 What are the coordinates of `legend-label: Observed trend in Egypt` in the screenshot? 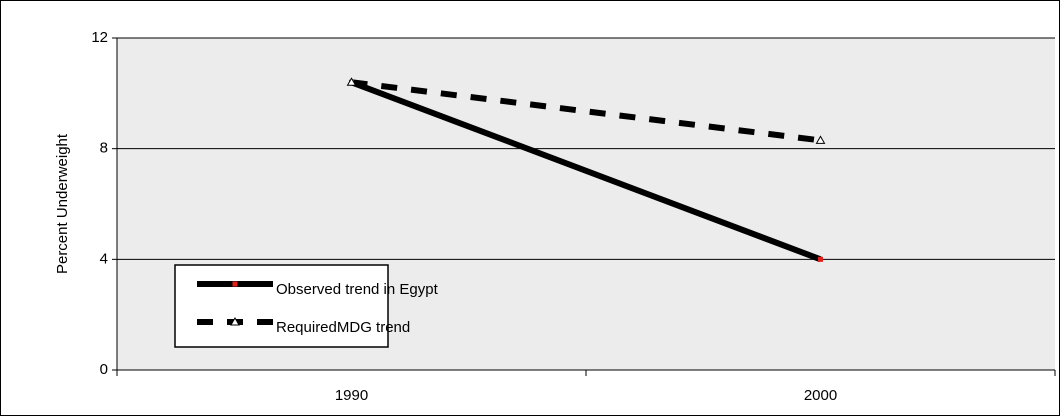 It's located at (357, 289).